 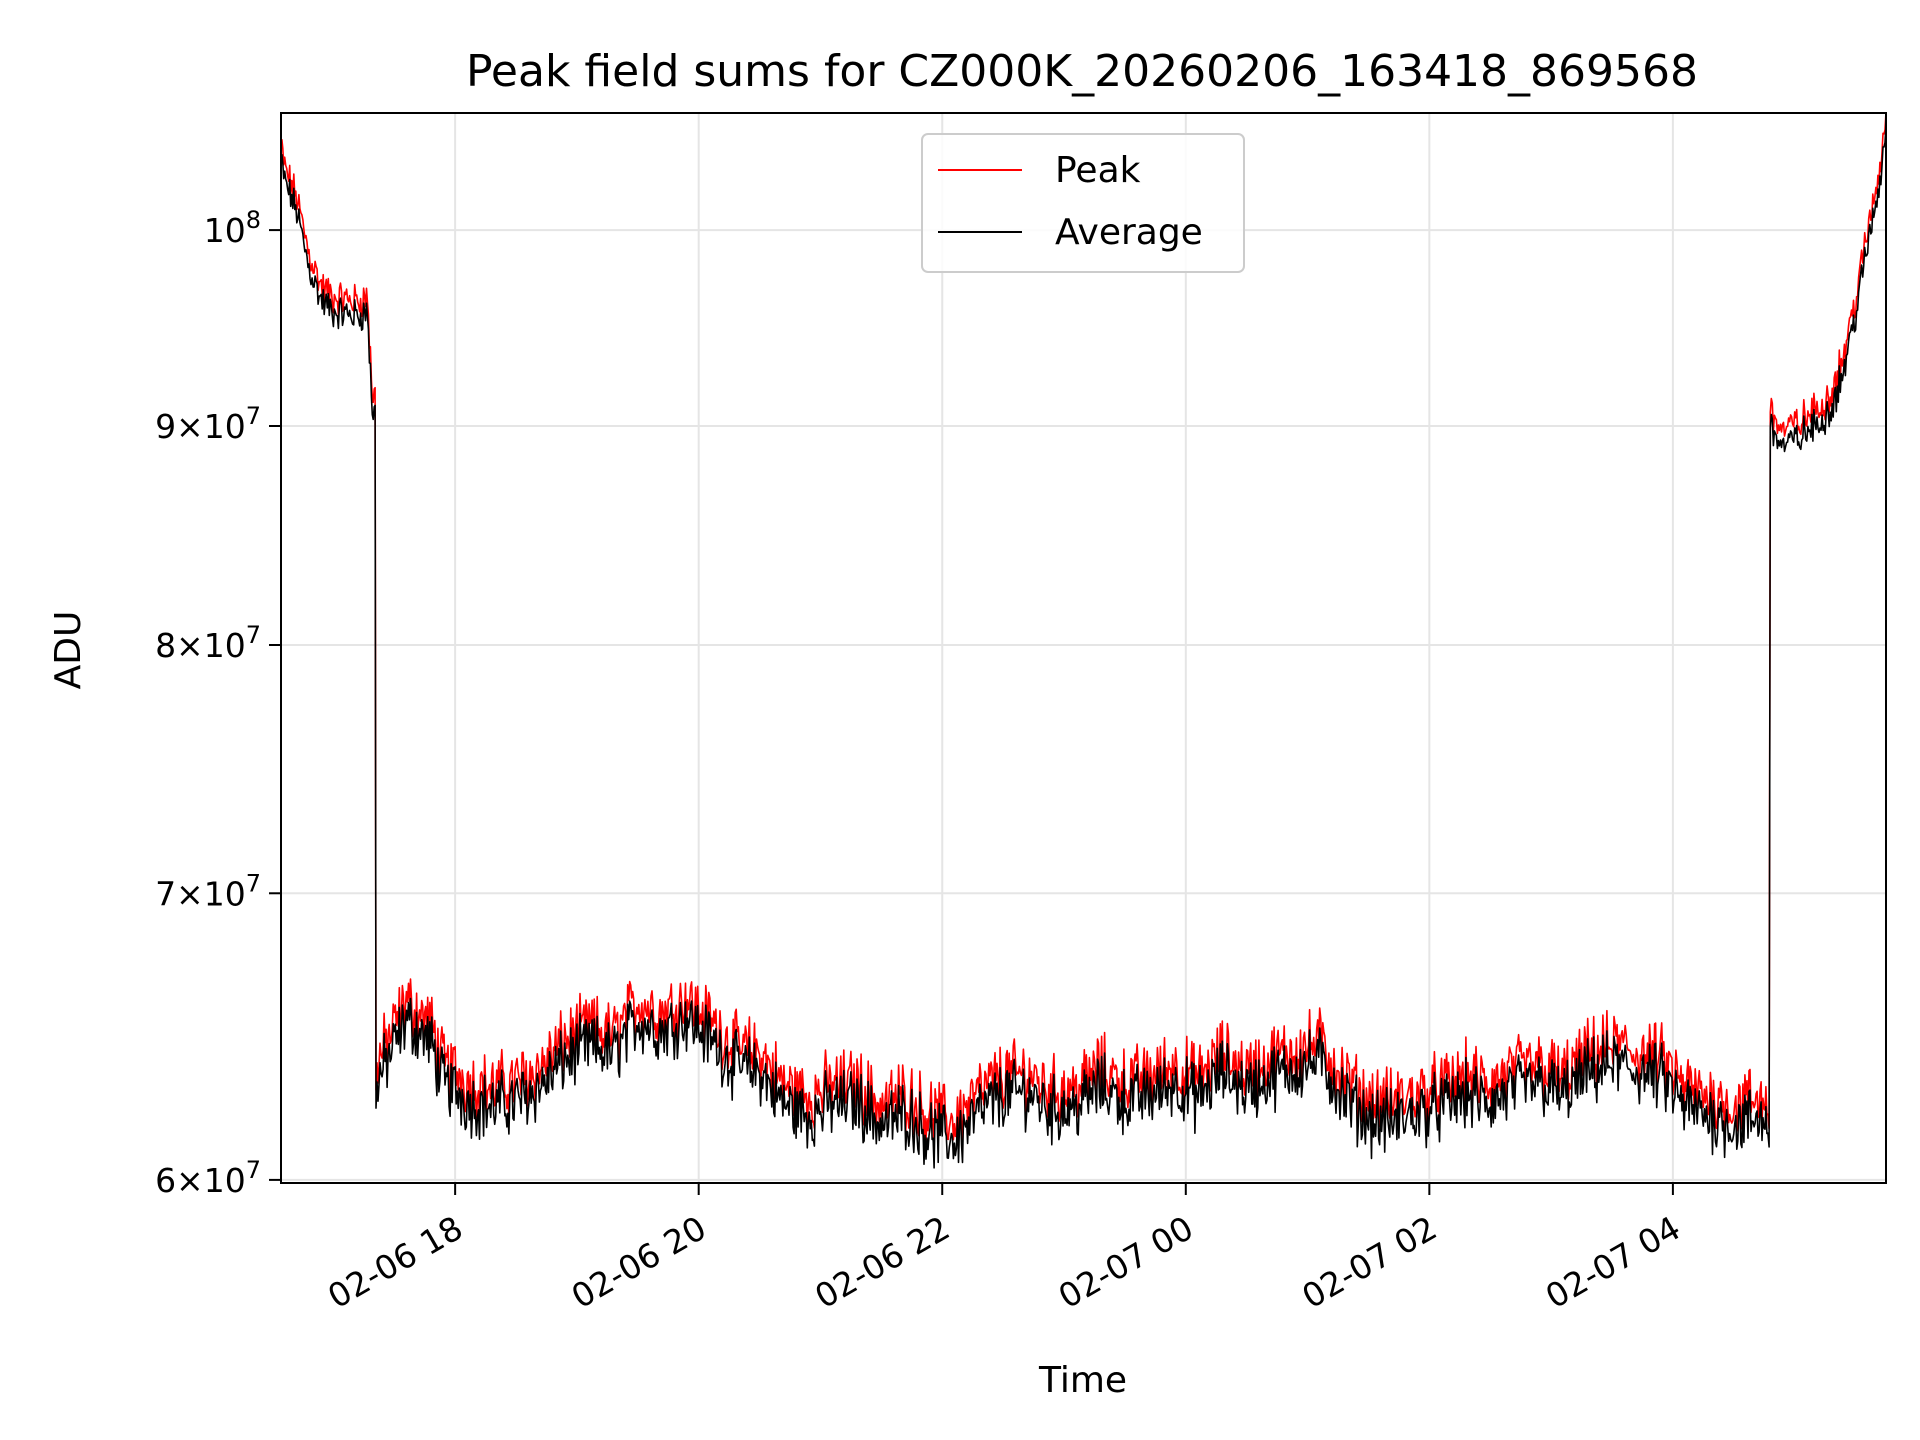 What do you see at coordinates (208, 891) in the screenshot?
I see `y-tick-label: 7×107` at bounding box center [208, 891].